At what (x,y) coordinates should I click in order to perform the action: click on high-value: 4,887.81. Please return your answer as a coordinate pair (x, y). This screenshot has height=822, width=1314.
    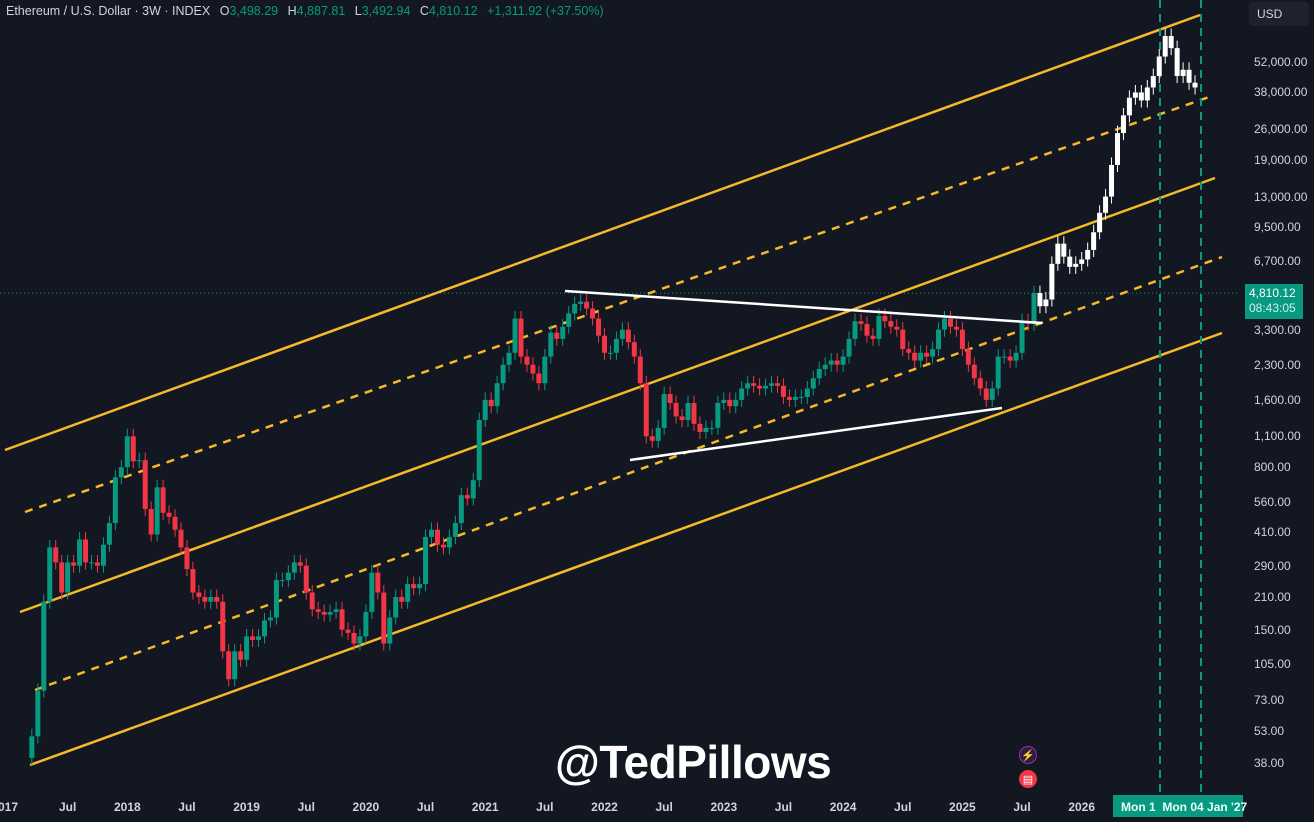
    Looking at the image, I should click on (321, 11).